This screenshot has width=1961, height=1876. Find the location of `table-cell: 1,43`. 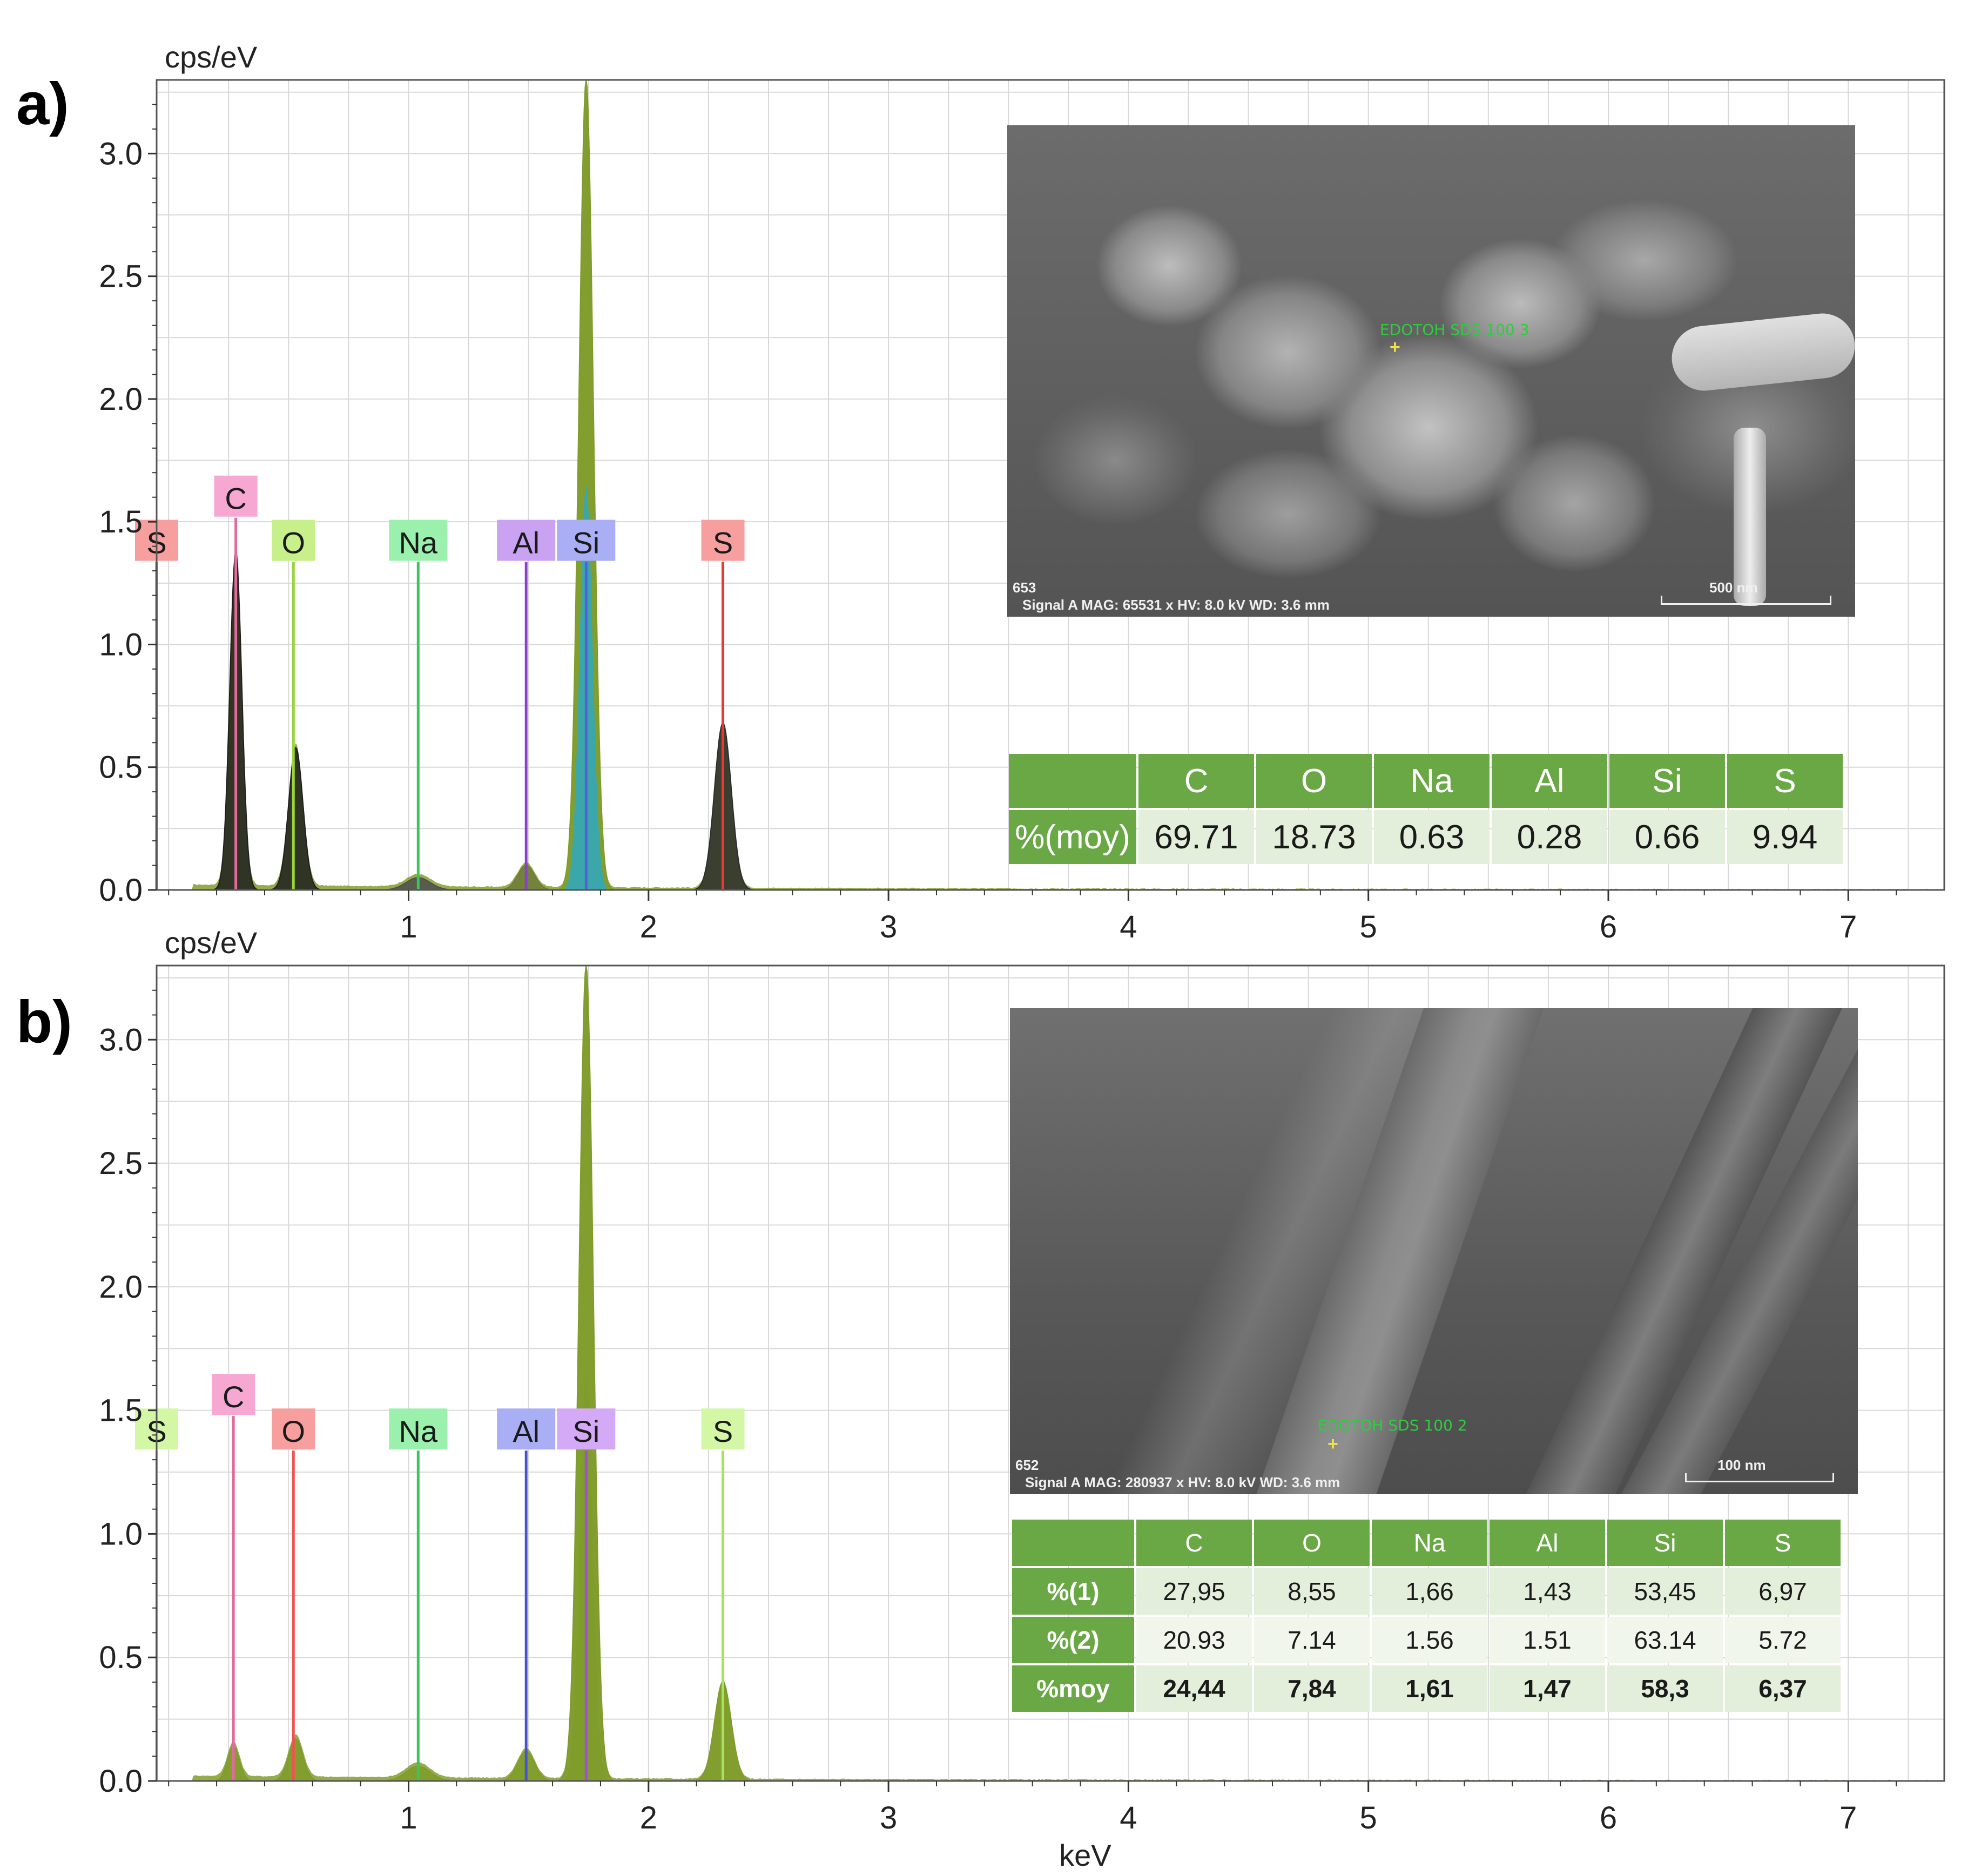

table-cell: 1,43 is located at coordinates (1547, 1591).